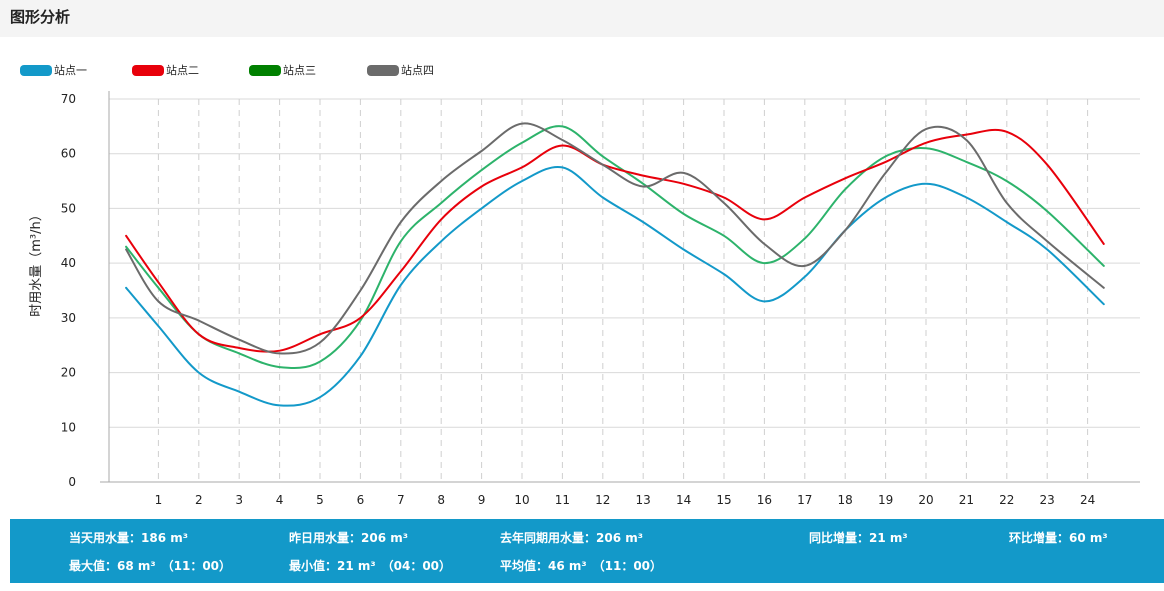 The image size is (1164, 591). I want to click on x-tick-label: 9, so click(482, 498).